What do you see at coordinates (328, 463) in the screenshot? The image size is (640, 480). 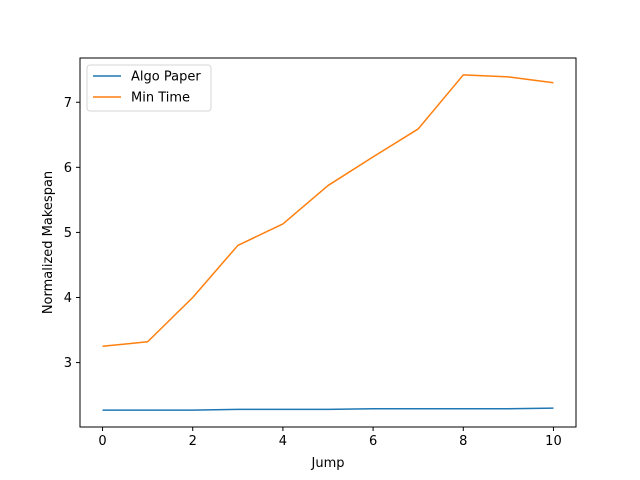 I see `x-axis-label: Jump` at bounding box center [328, 463].